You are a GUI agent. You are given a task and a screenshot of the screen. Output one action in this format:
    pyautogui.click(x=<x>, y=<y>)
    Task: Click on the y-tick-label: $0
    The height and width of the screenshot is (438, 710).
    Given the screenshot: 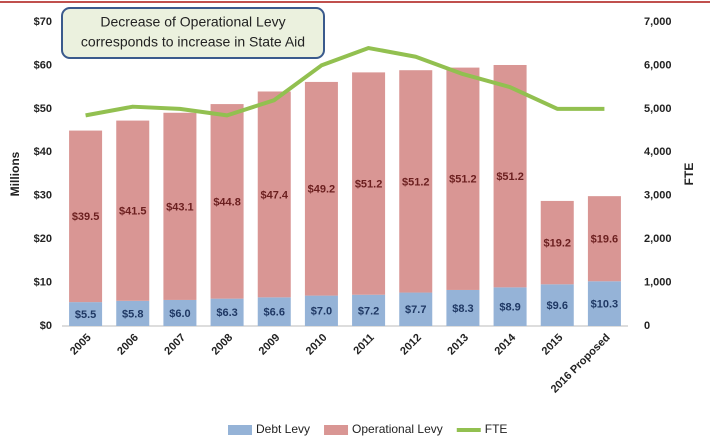 What is the action you would take?
    pyautogui.click(x=46, y=326)
    